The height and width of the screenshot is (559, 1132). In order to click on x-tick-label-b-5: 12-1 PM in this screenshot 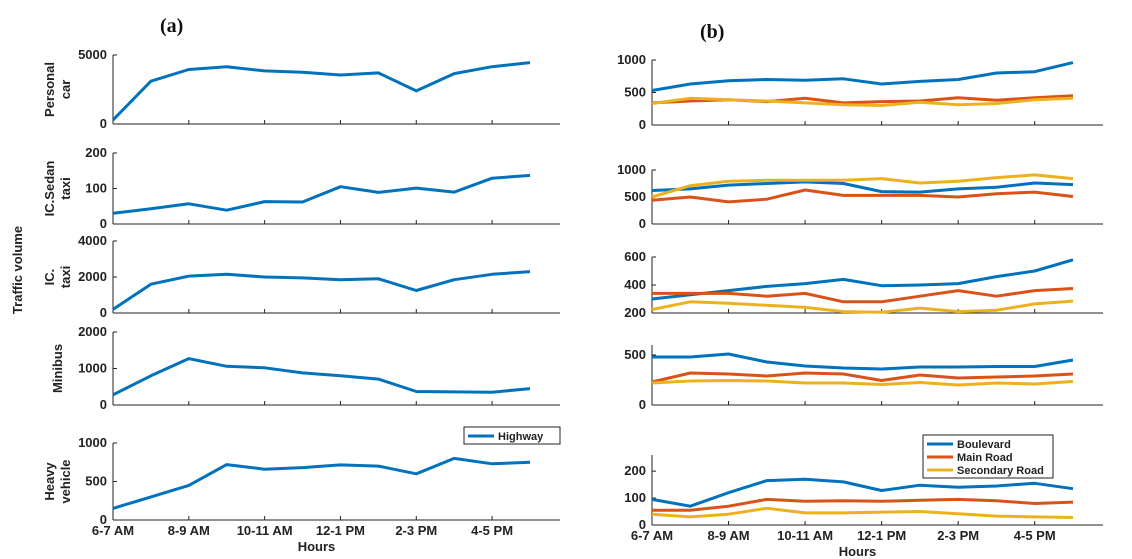, I will do `click(881, 535)`.